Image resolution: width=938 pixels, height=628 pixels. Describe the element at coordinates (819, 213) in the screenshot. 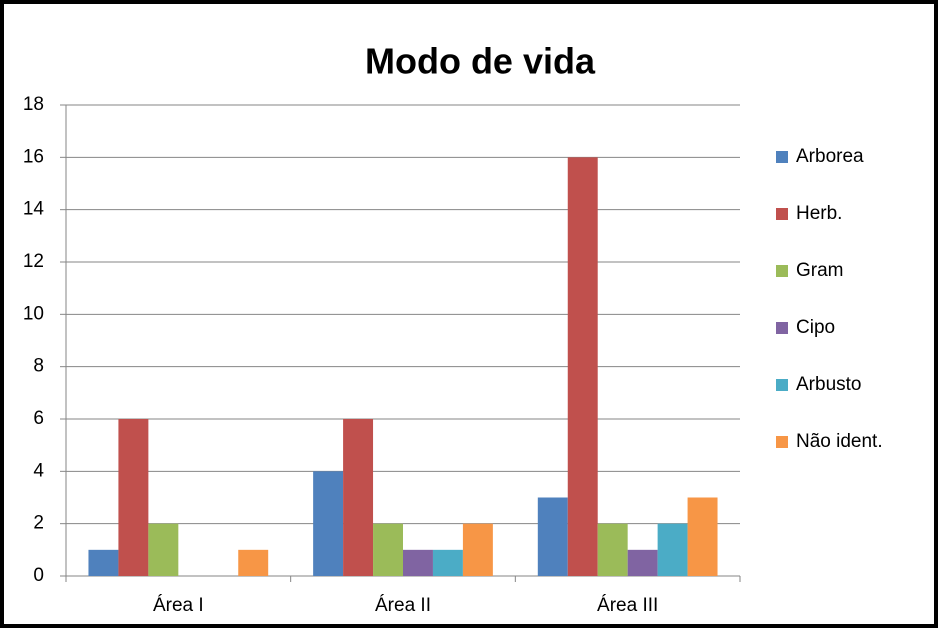

I see `legend-label: Herb.` at that location.